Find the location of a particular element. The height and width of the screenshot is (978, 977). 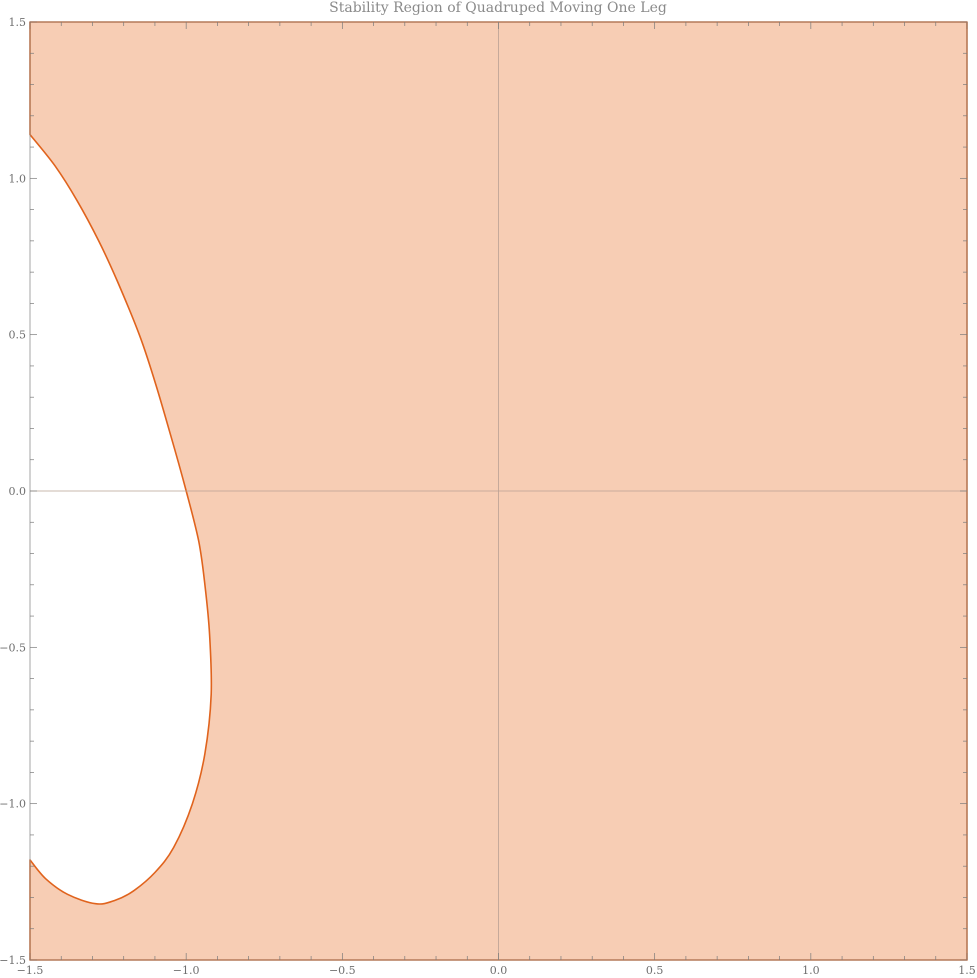

y-tick-label: 1.0 is located at coordinates (18, 178).